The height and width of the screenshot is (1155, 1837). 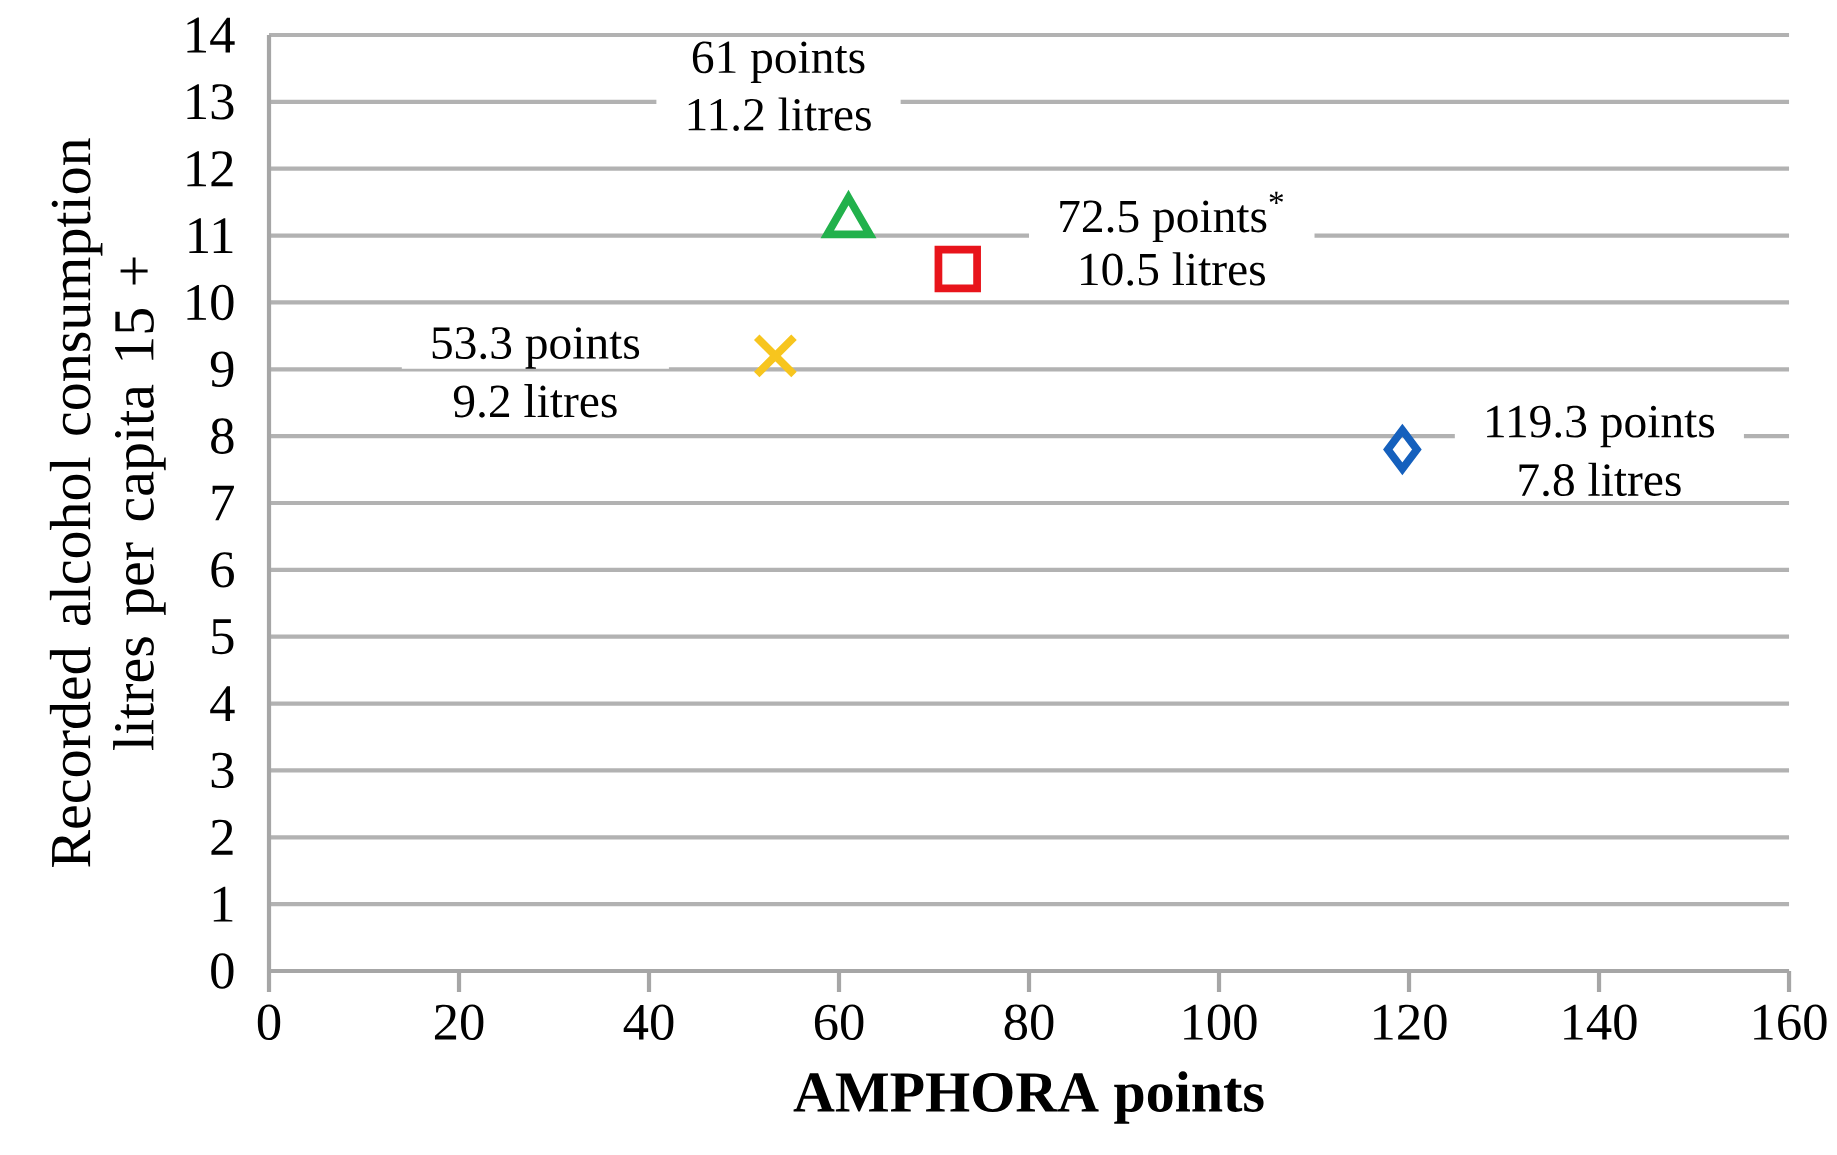 I want to click on annotation: 61 points, so click(x=778, y=62).